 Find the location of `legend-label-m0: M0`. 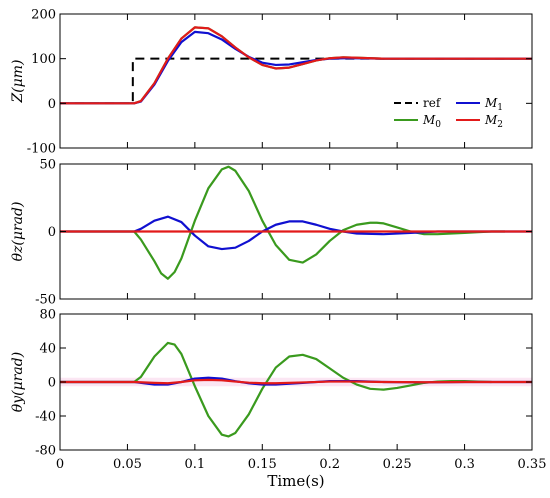

legend-label-m0: M0 is located at coordinates (431, 121).